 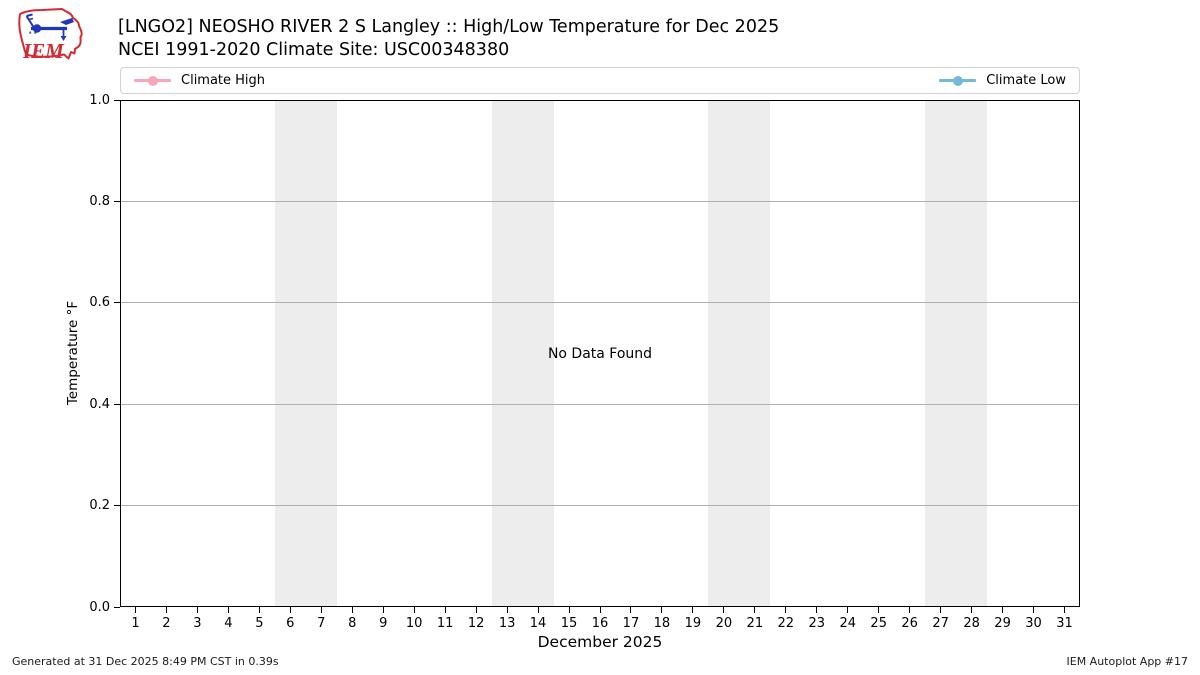 What do you see at coordinates (445, 623) in the screenshot?
I see `x-tick-label: 11` at bounding box center [445, 623].